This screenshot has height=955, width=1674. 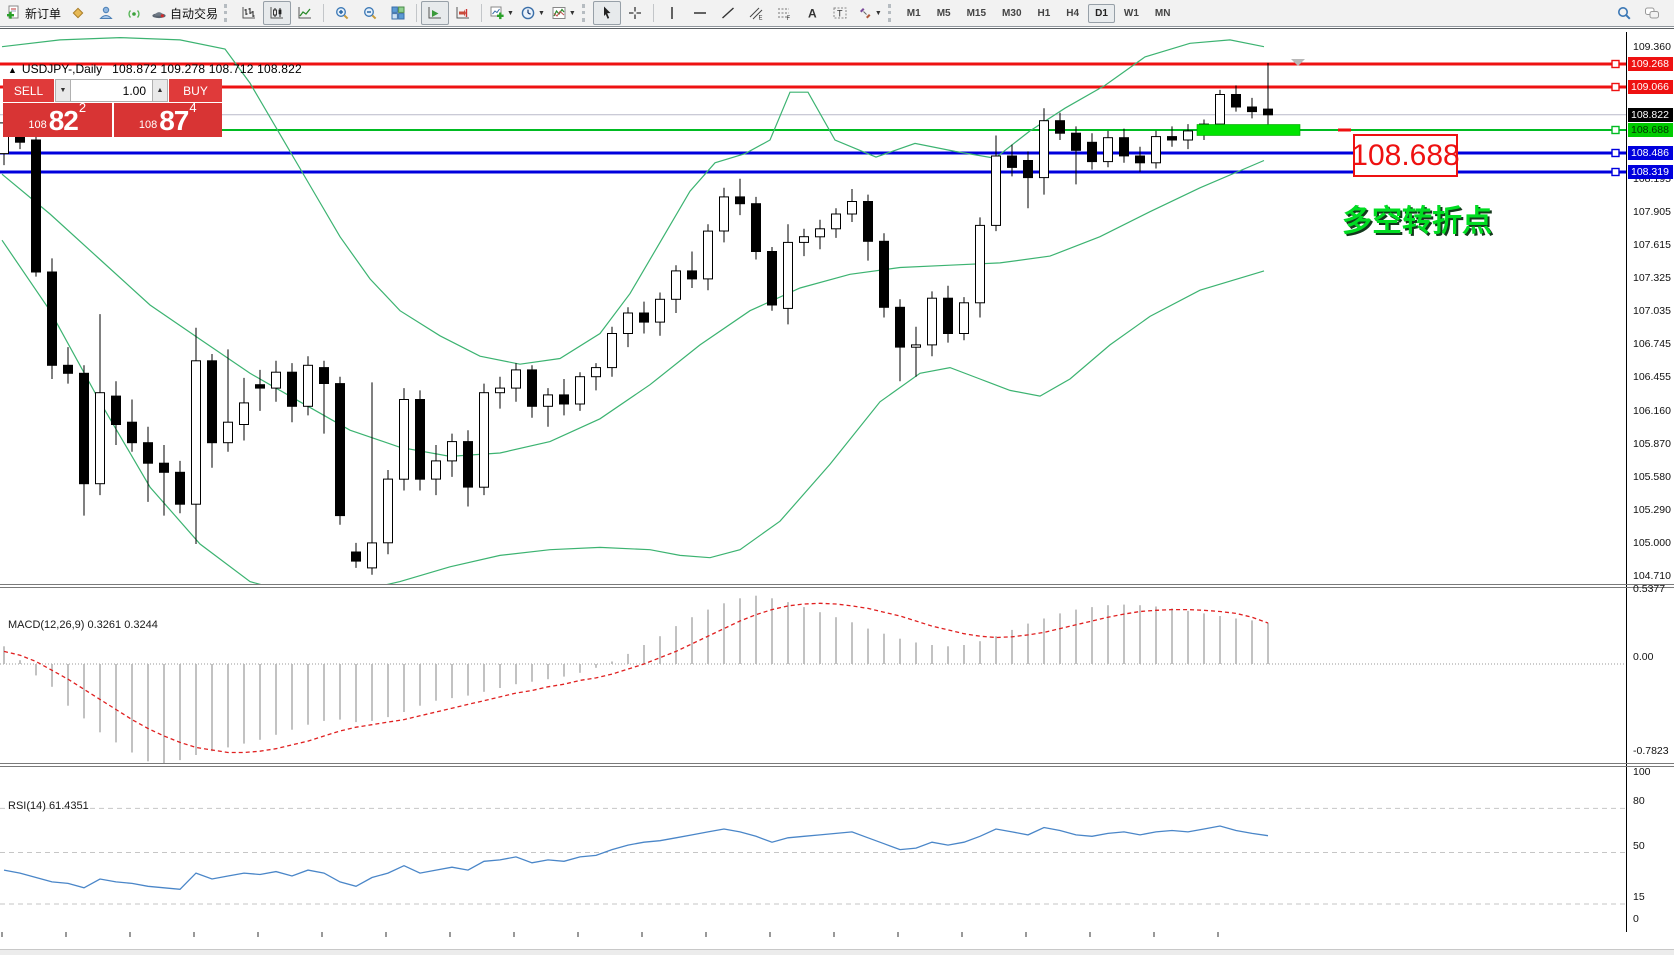 I want to click on autotrading-button-label: 自动交易, so click(x=194, y=13).